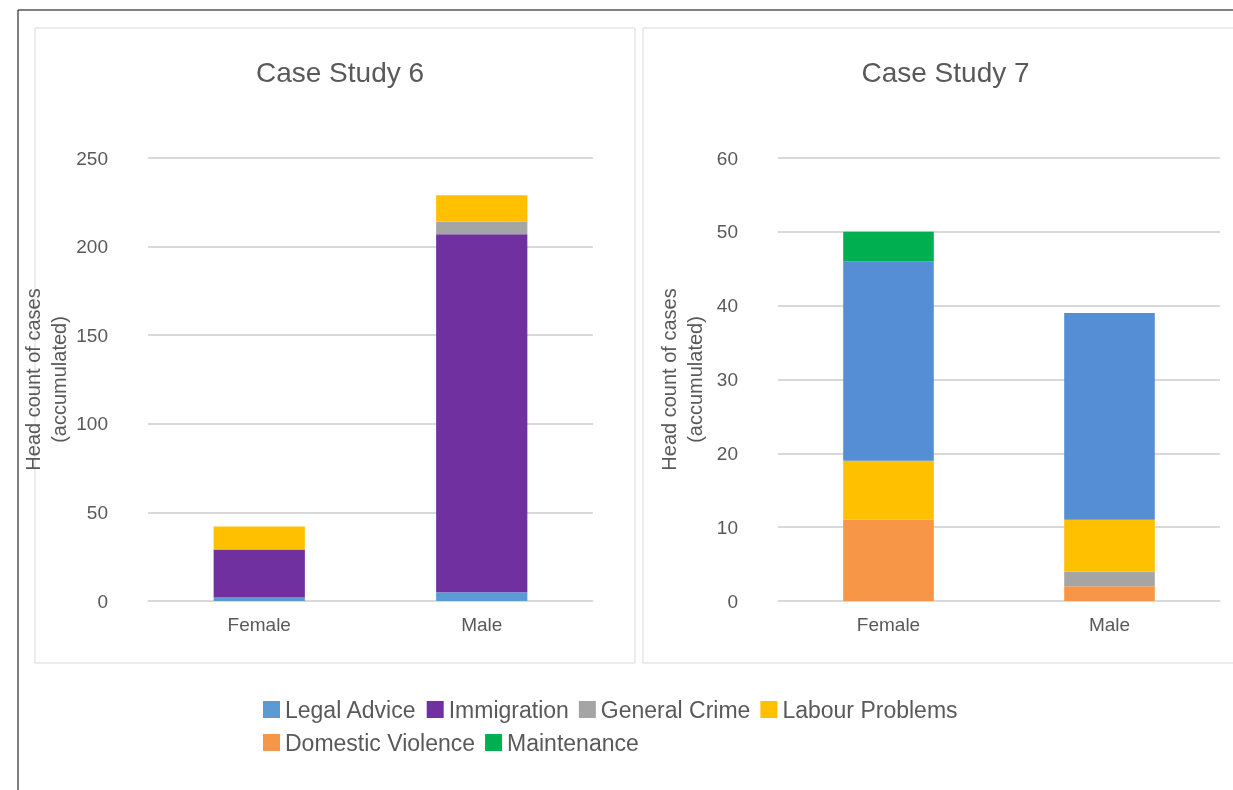  I want to click on legend-label: Maintenance, so click(573, 742).